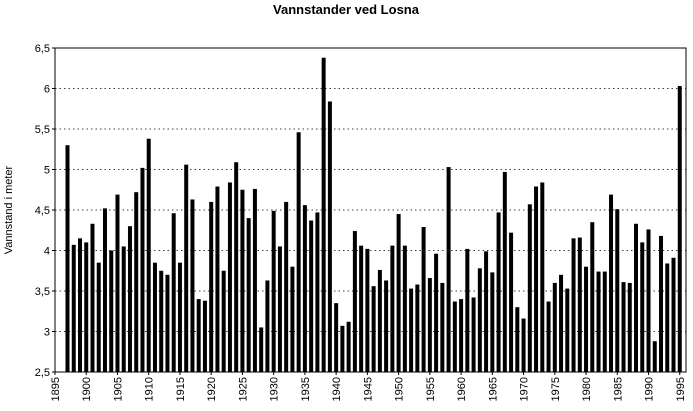  Describe the element at coordinates (42, 373) in the screenshot. I see `y-tick-label: 2,5` at that location.